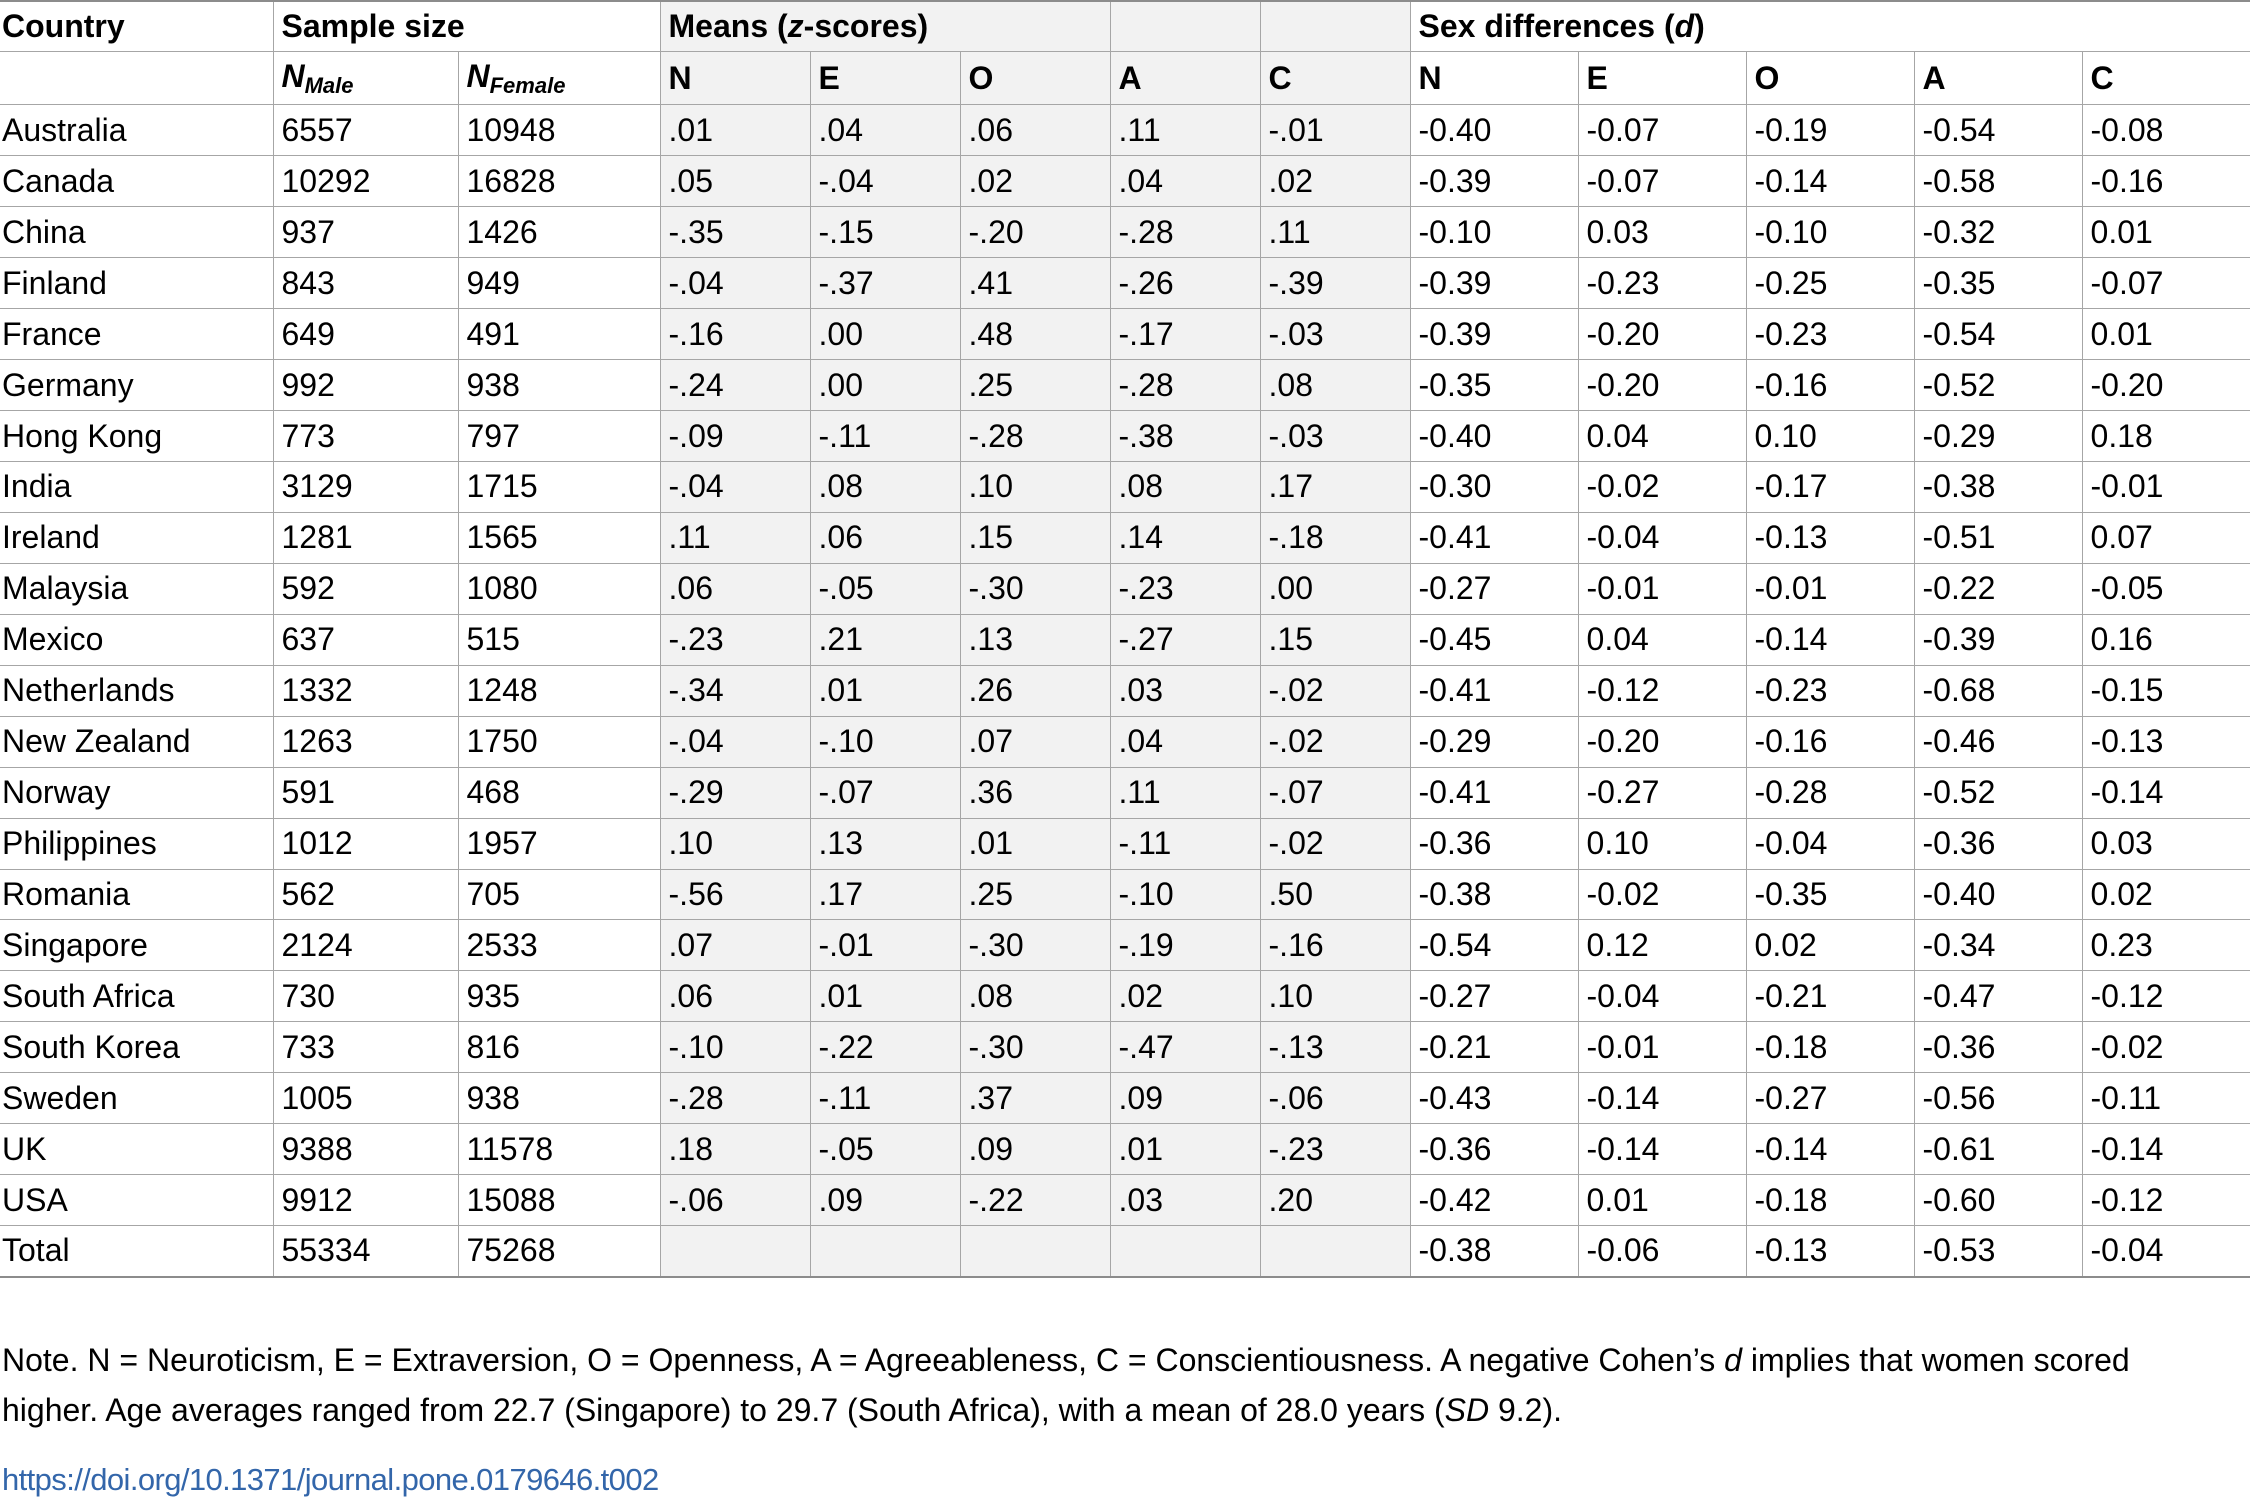 This screenshot has width=2250, height=1501. What do you see at coordinates (1335, 130) in the screenshot?
I see `cell-mean-c: -.01` at bounding box center [1335, 130].